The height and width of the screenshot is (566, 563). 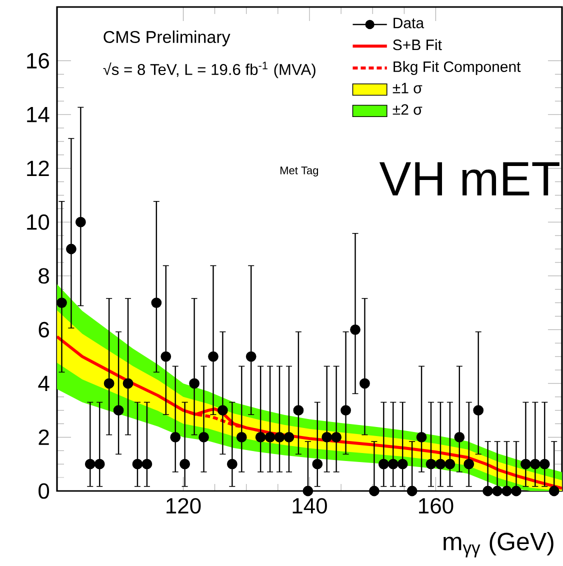 I want to click on annotation: CMS Preliminary, so click(x=167, y=38).